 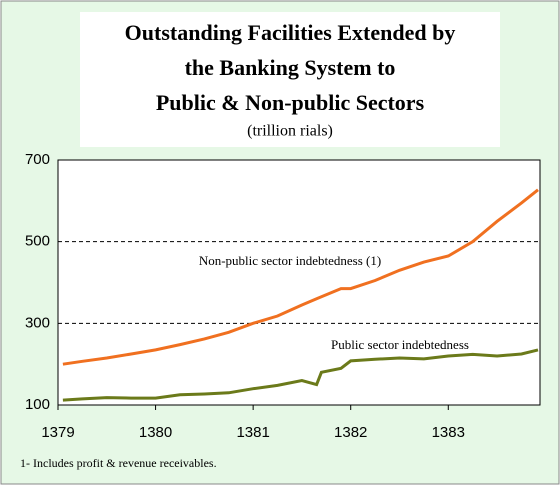 I want to click on series-label: Public sector indebtedness, so click(x=400, y=344).